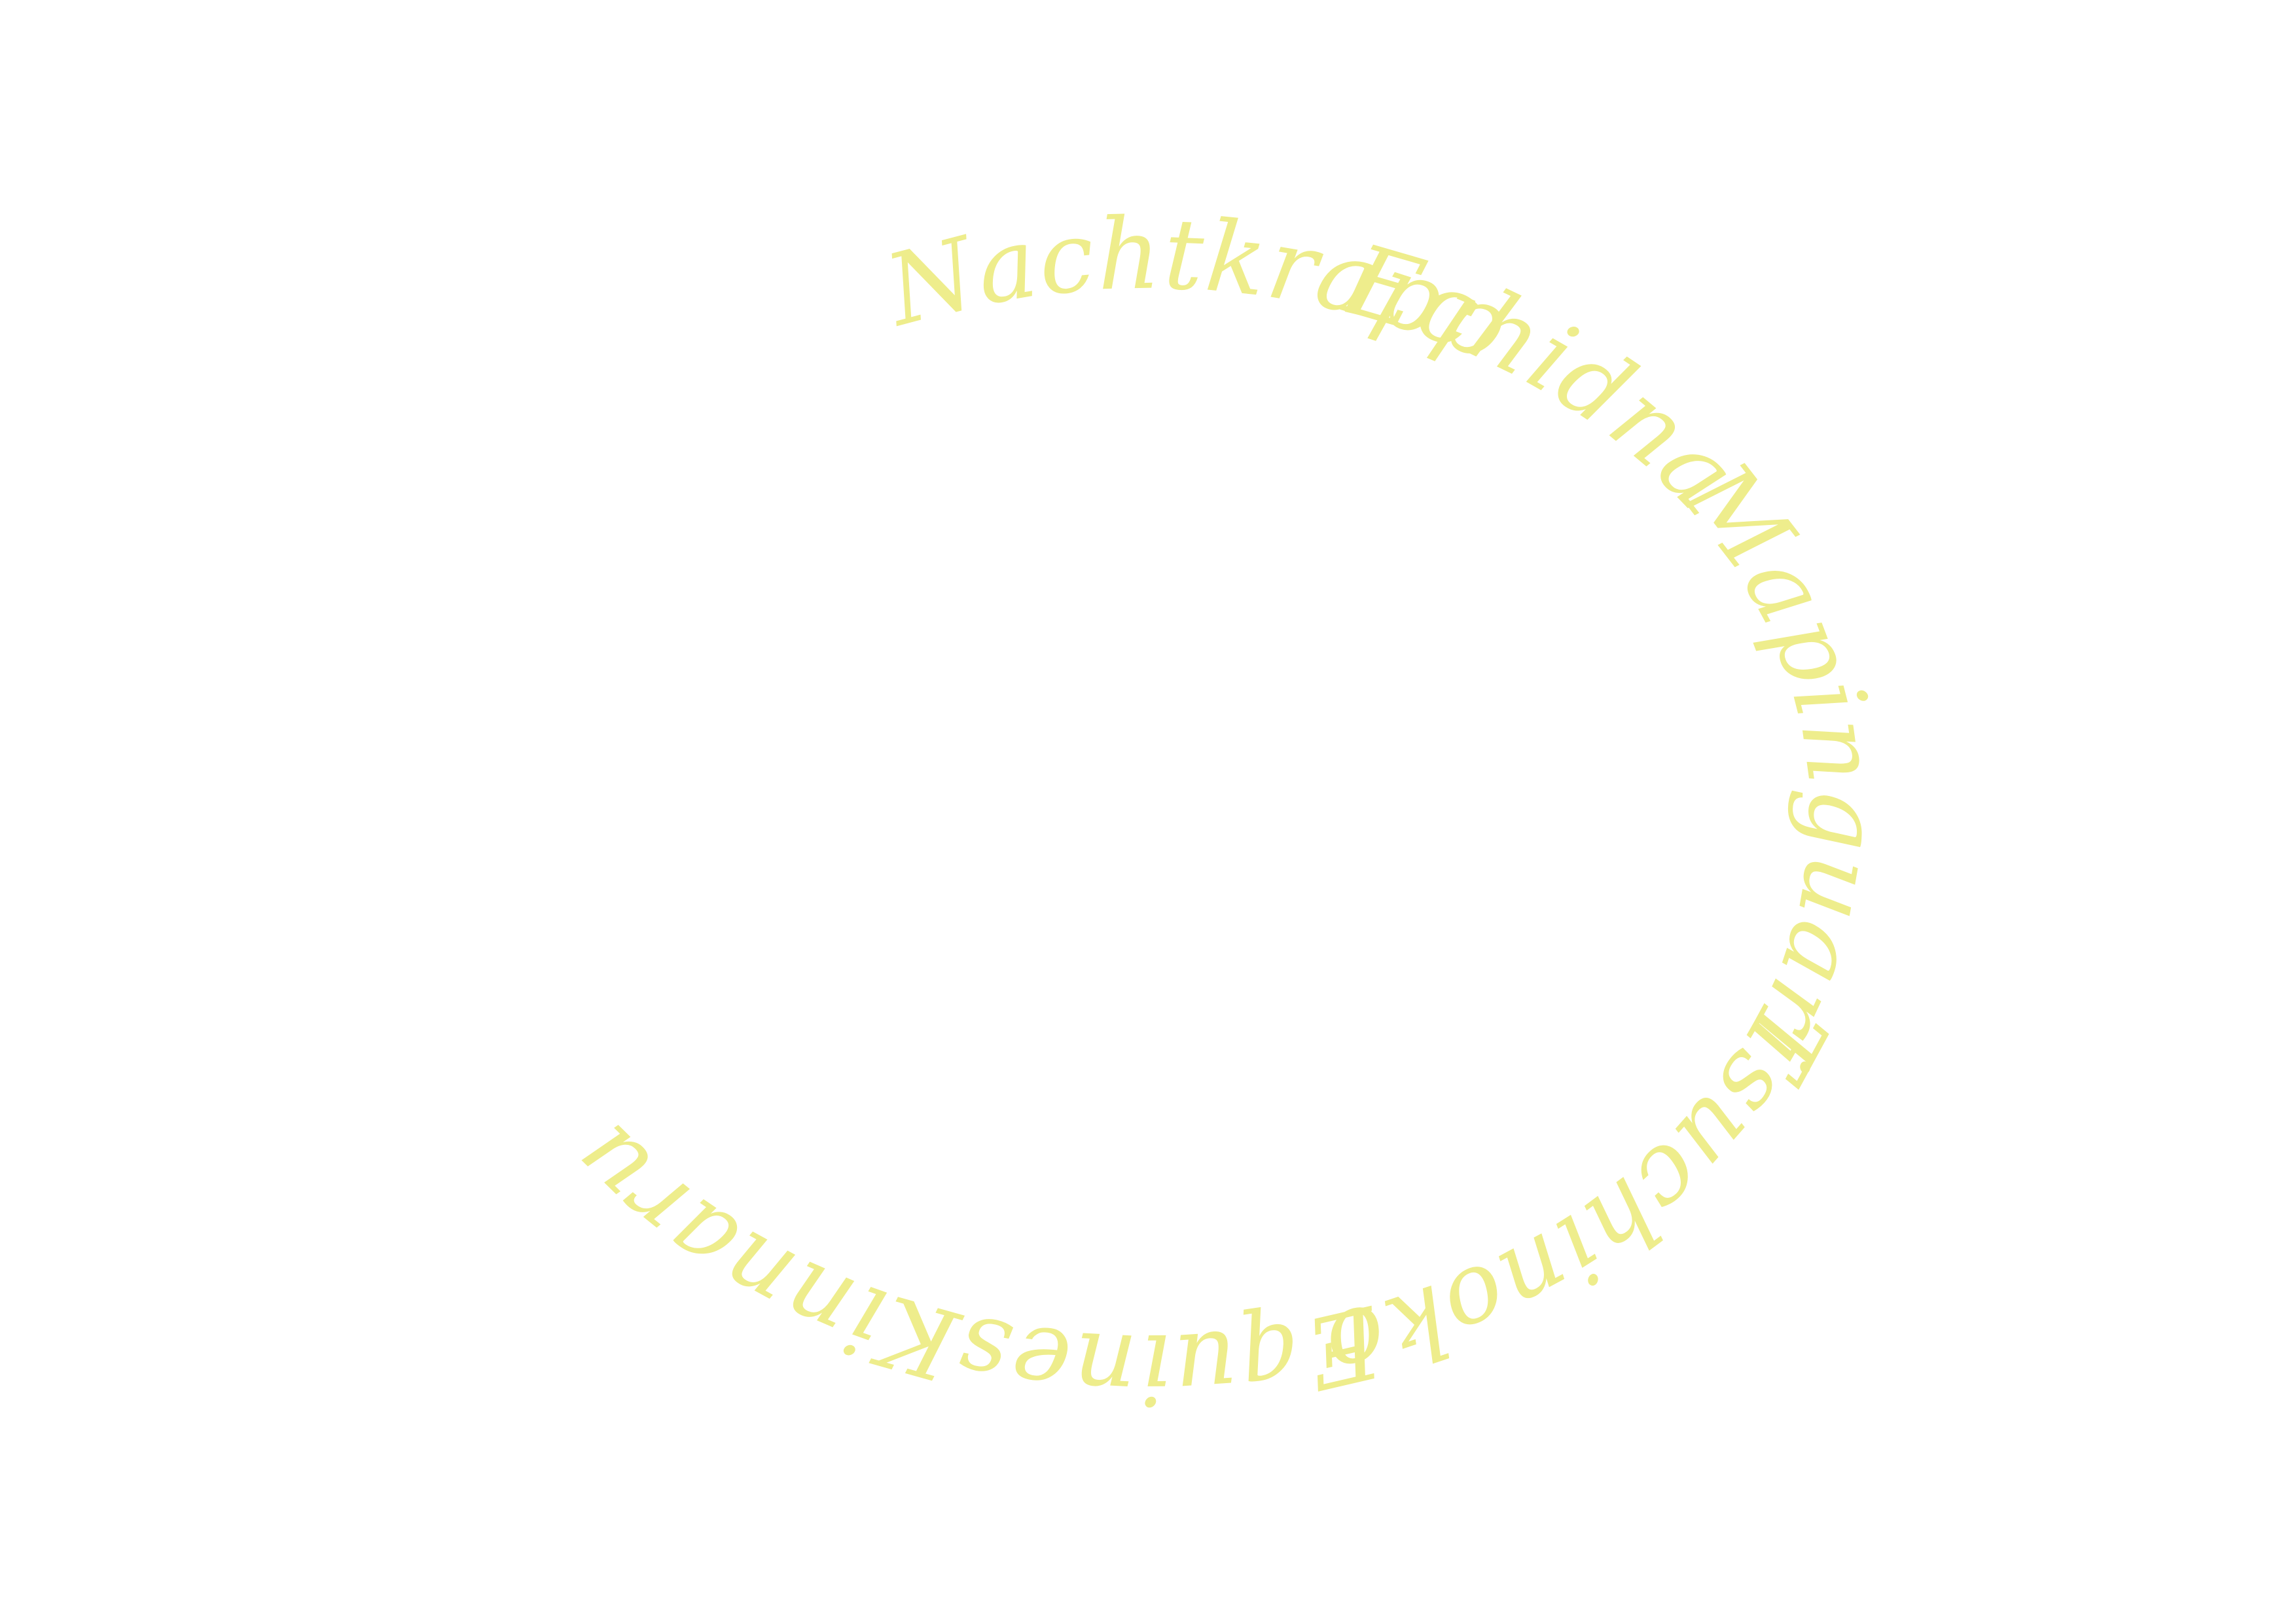  I want to click on word-tsuchinoko: Tsuchinoko, so click(1581, 1194).